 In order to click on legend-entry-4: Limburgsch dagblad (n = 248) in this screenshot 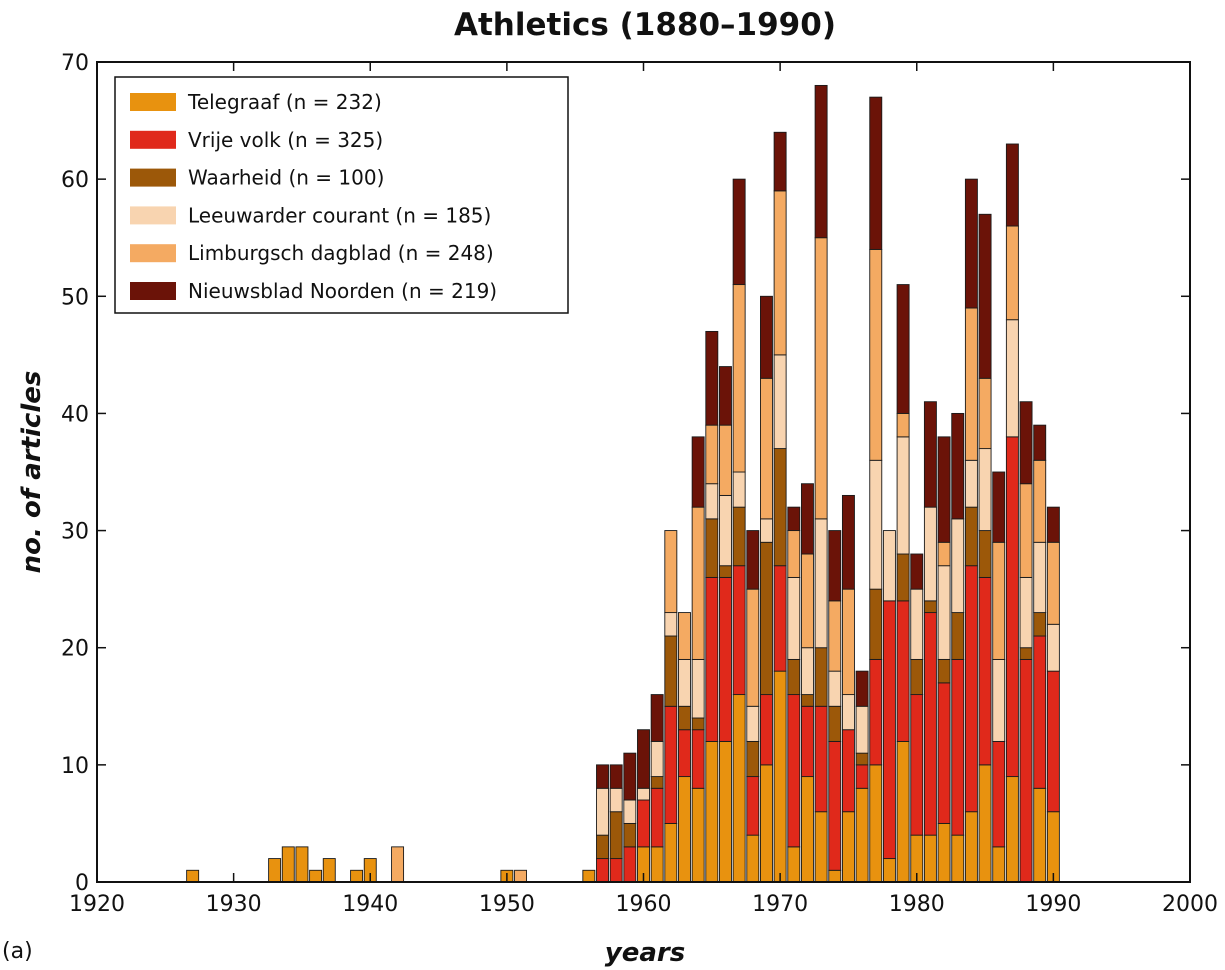, I will do `click(341, 253)`.